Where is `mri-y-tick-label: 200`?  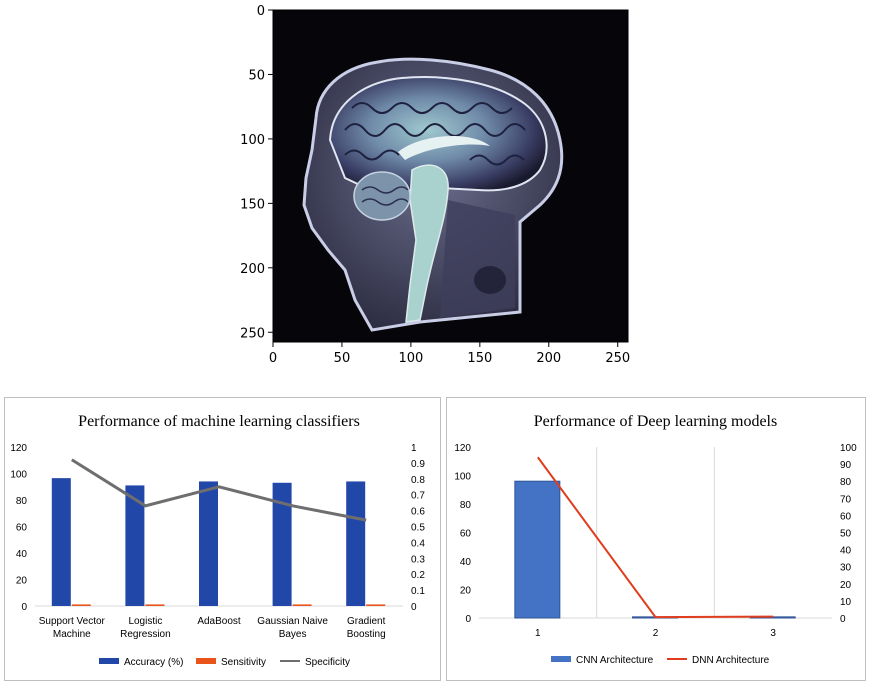
mri-y-tick-label: 200 is located at coordinates (252, 269).